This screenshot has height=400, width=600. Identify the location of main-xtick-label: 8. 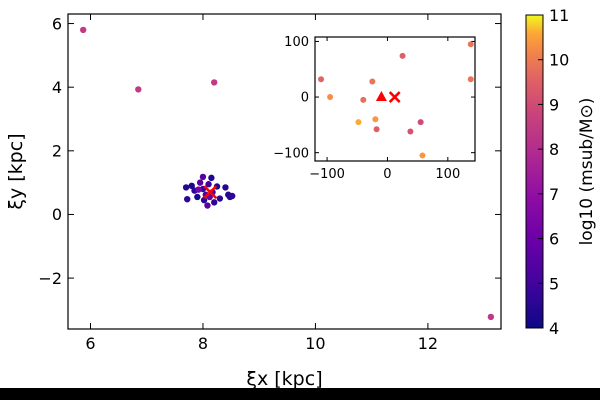
(203, 343).